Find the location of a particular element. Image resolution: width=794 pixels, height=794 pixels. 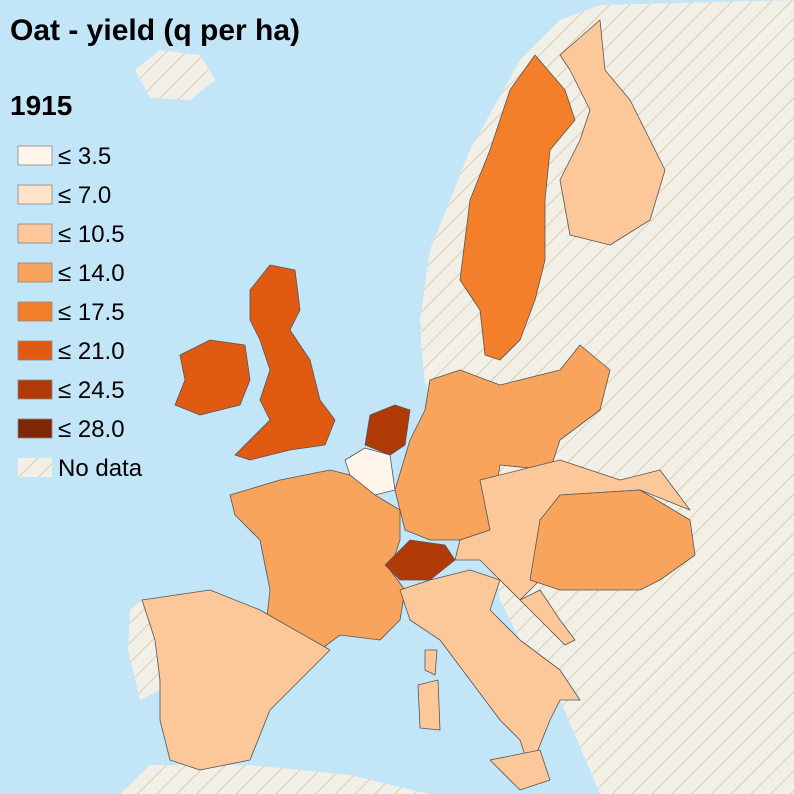

title: Oat - yield (q per ha) is located at coordinates (155, 30).